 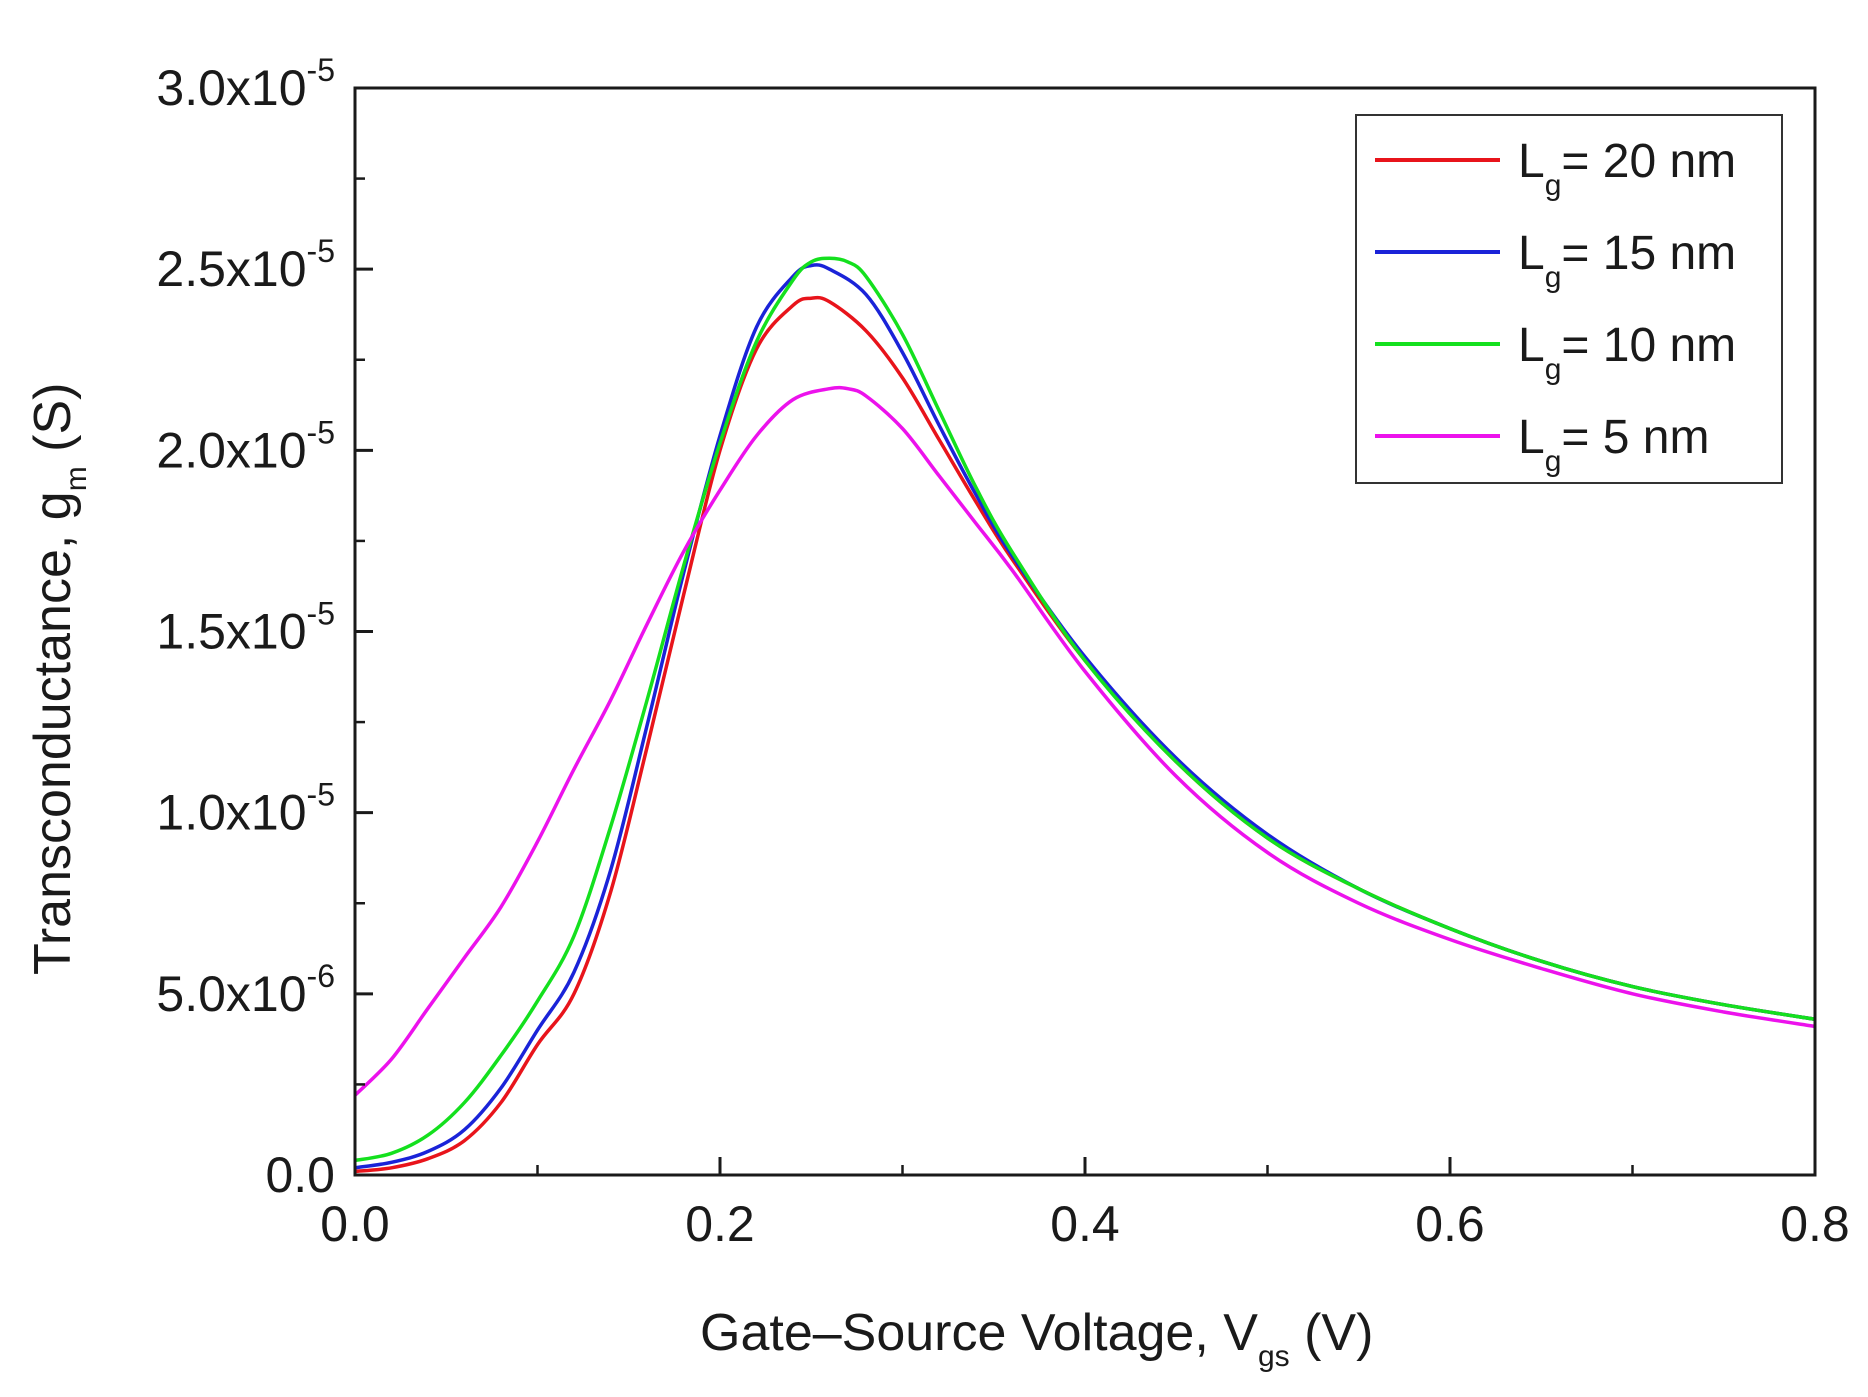 What do you see at coordinates (231, 88) in the screenshot?
I see `y-tick-label-base: 3.0x10` at bounding box center [231, 88].